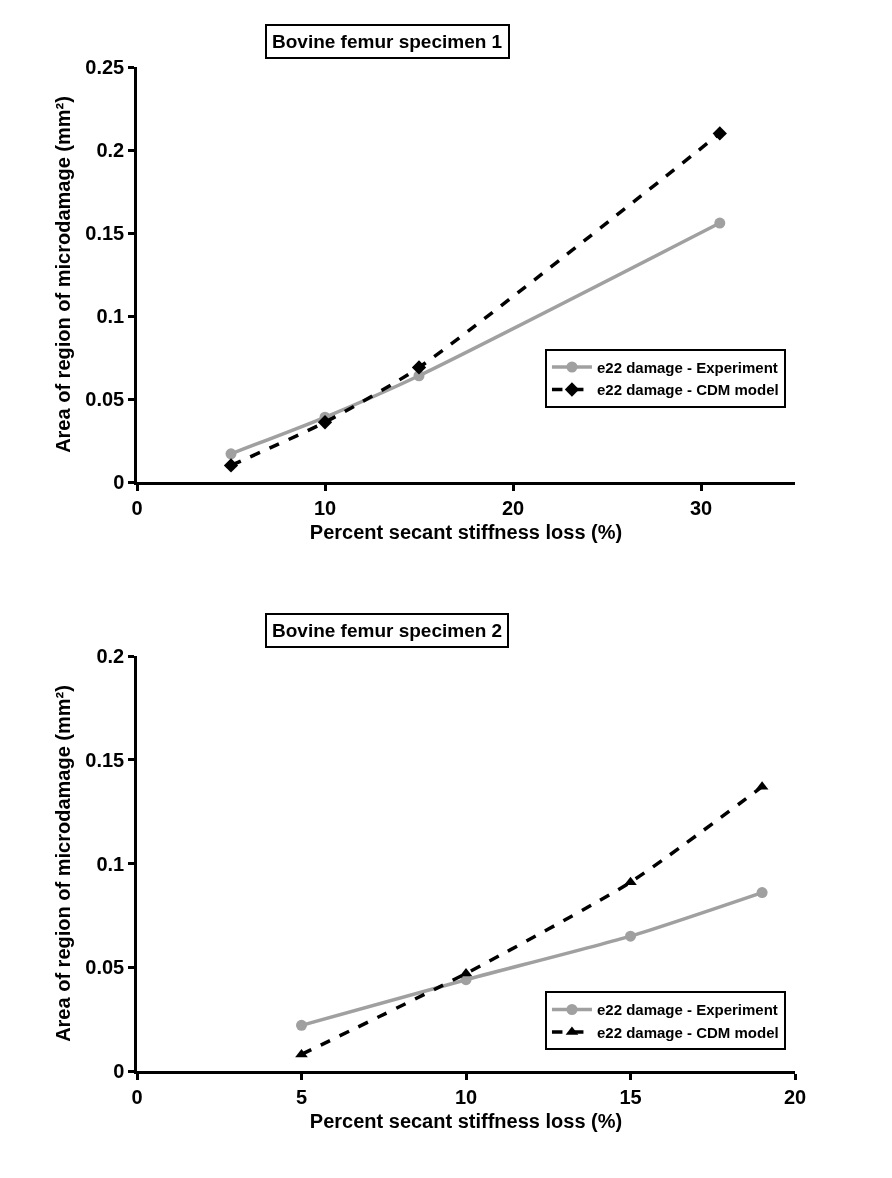  Describe the element at coordinates (387, 630) in the screenshot. I see `chart-title: Bovine femur specimen 2` at that location.